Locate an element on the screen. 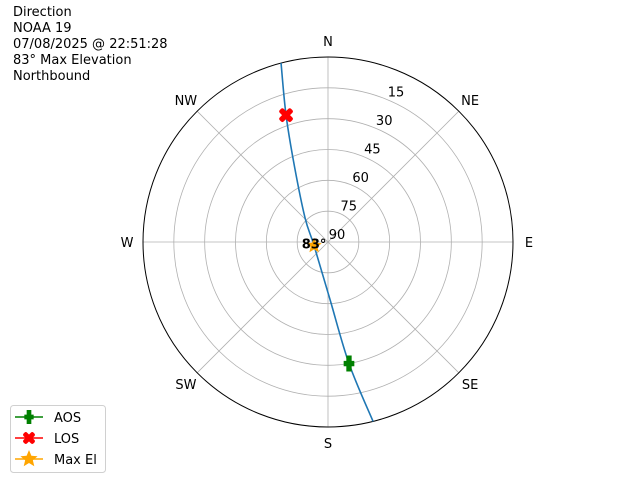  title-line-max-elevation: 83° Max Elevation is located at coordinates (72, 60).